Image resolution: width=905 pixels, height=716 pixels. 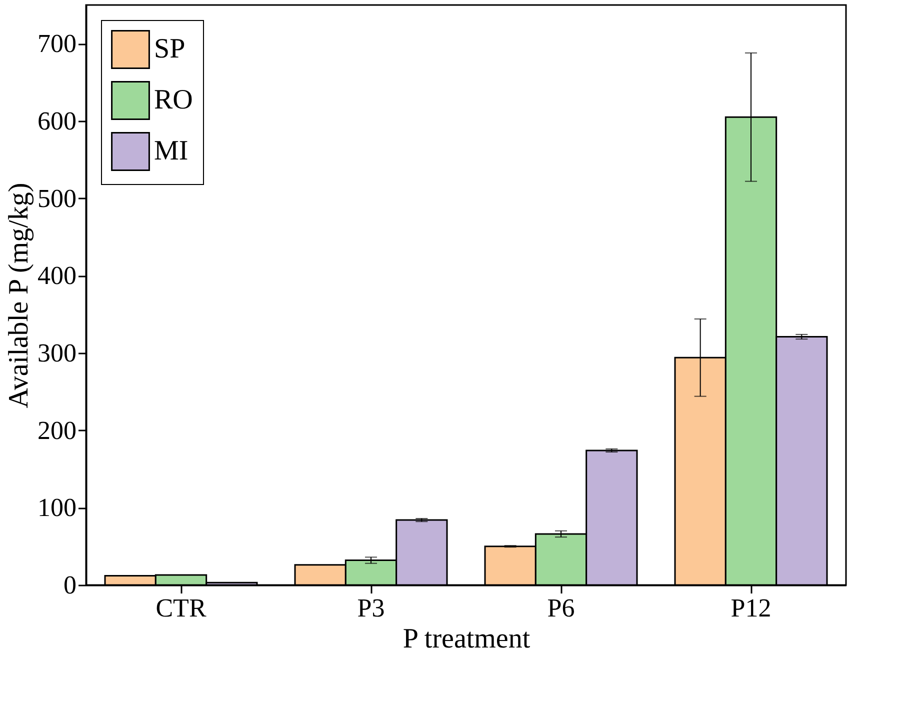 I want to click on y-tick-label: 700, so click(x=57, y=43).